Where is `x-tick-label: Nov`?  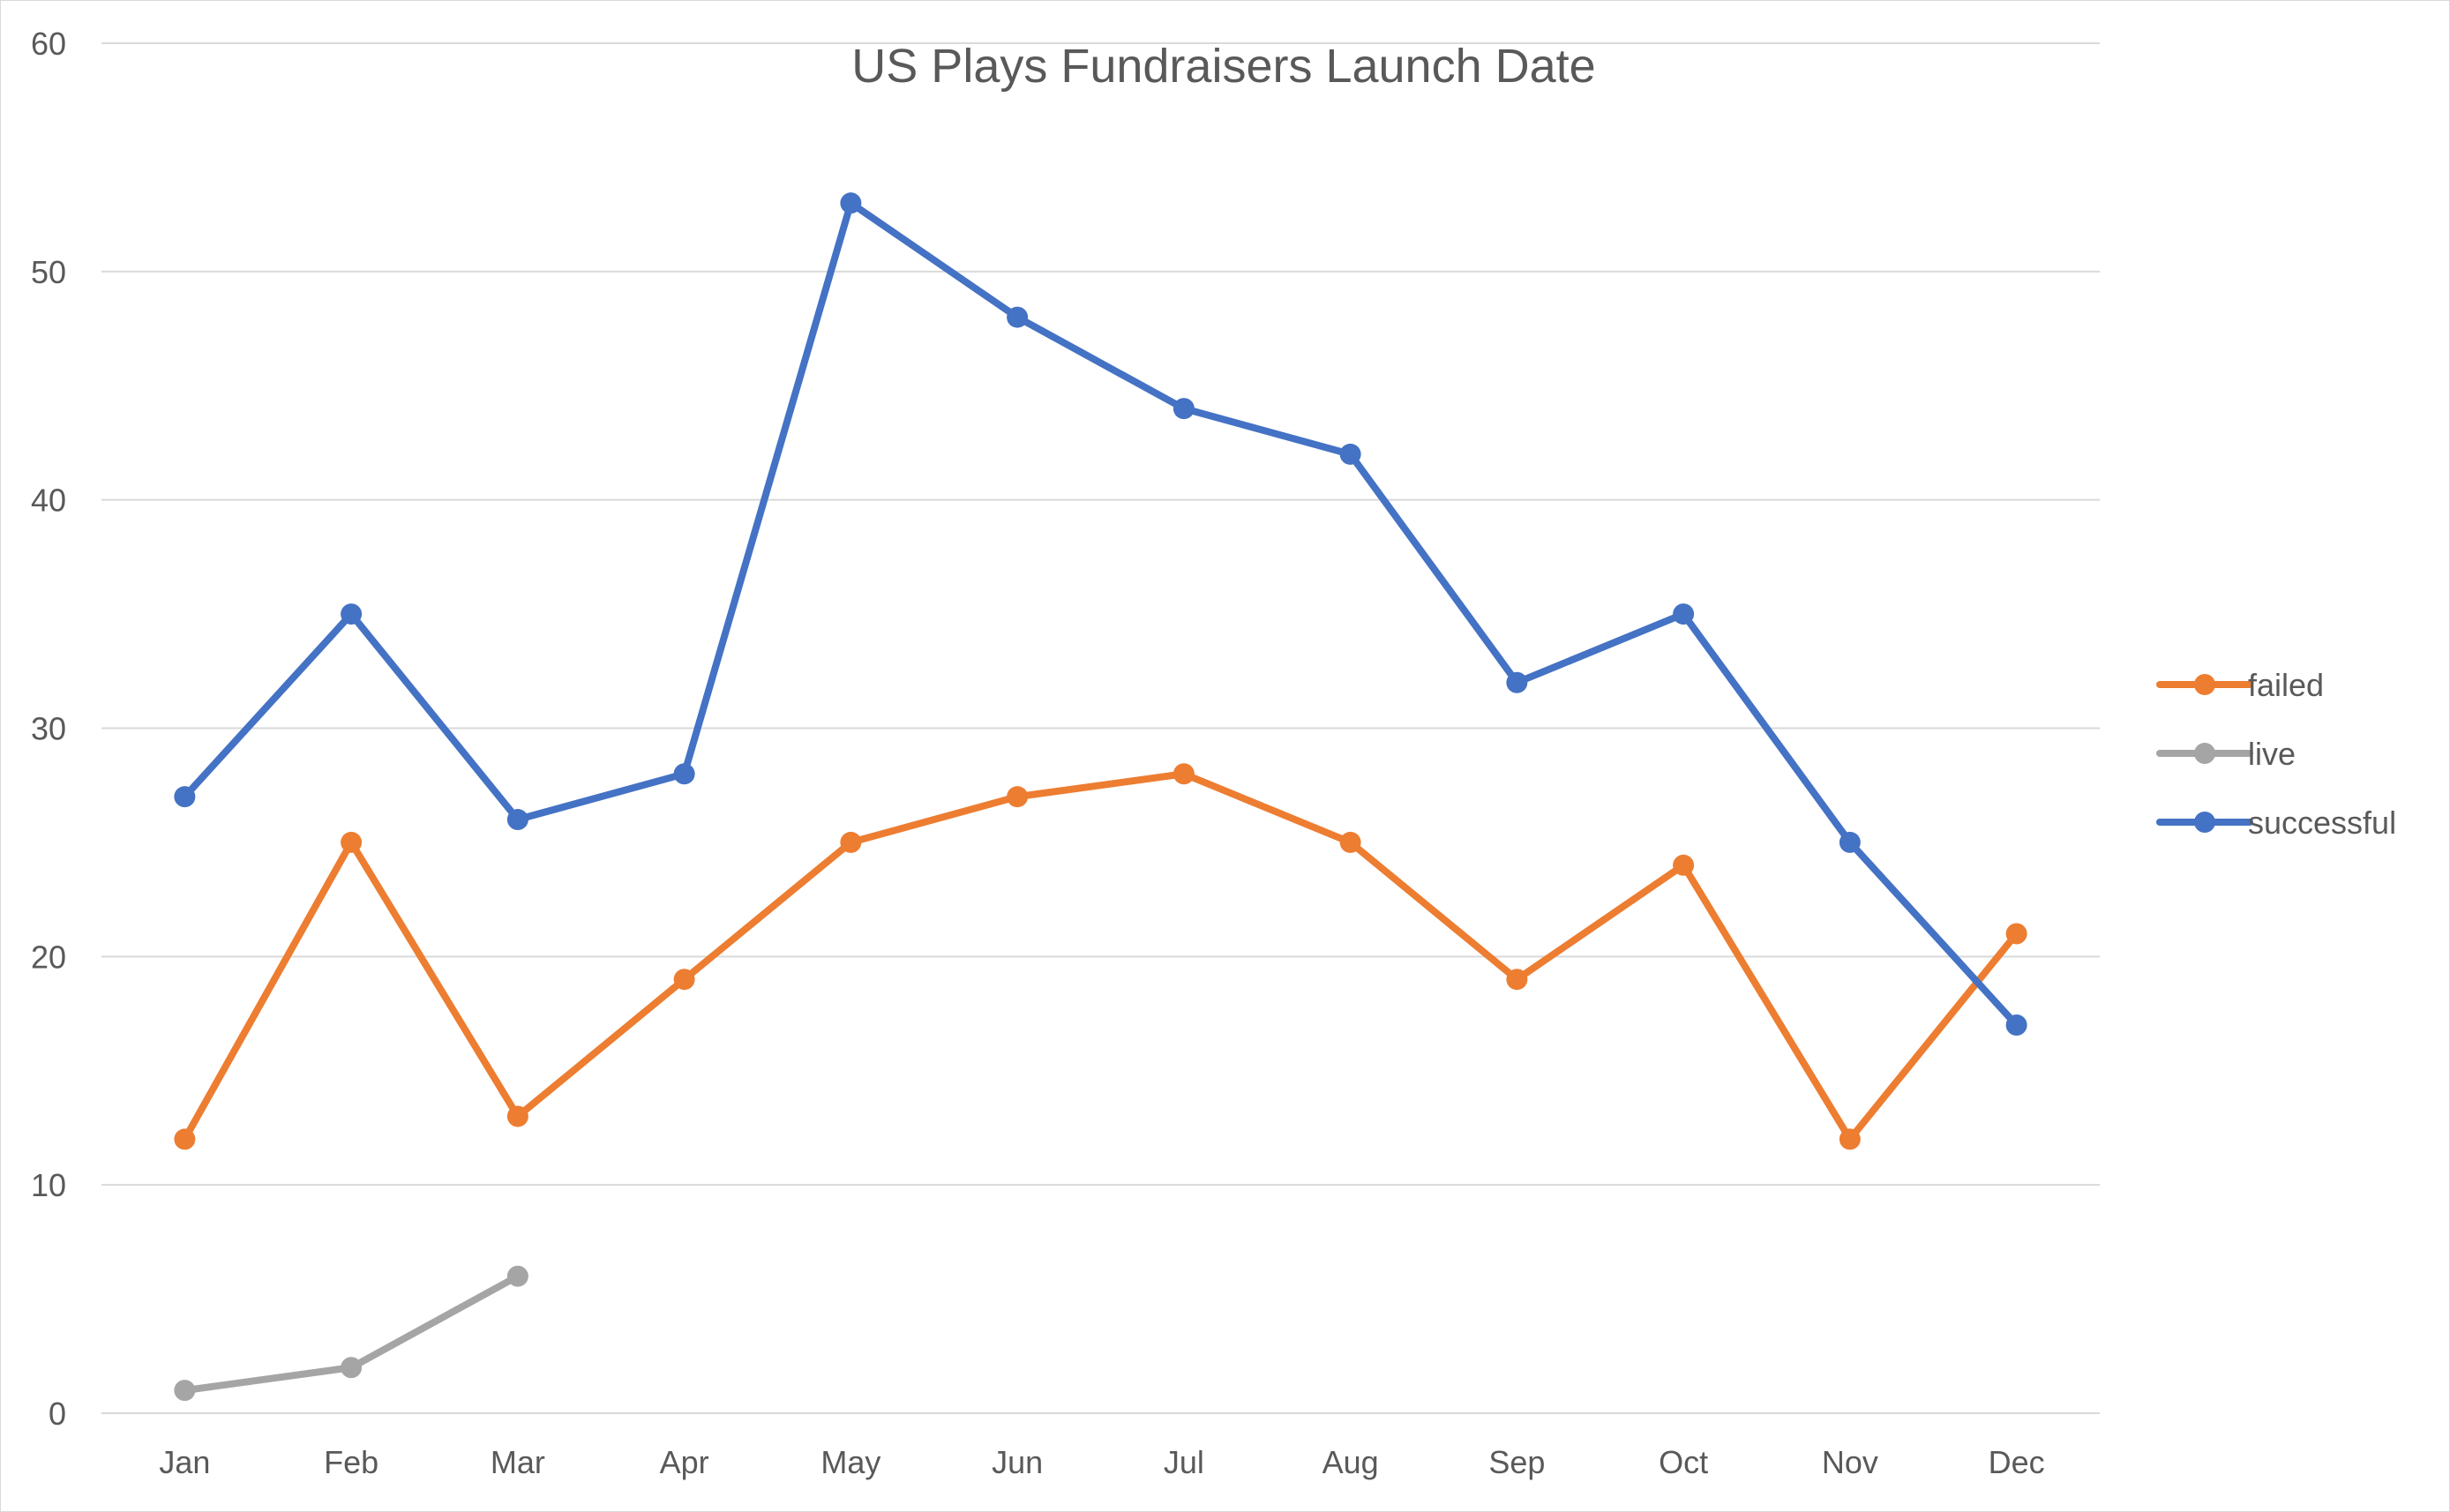
x-tick-label: Nov is located at coordinates (1850, 1462).